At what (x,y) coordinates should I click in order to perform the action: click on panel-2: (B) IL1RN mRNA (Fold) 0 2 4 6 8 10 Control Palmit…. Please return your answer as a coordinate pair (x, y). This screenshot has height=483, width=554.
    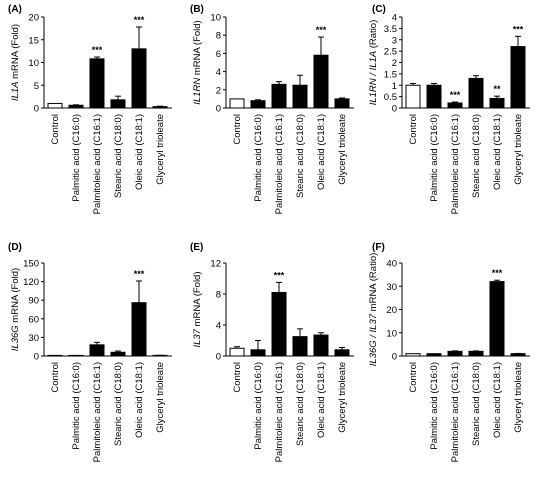
    Looking at the image, I should click on (272, 109).